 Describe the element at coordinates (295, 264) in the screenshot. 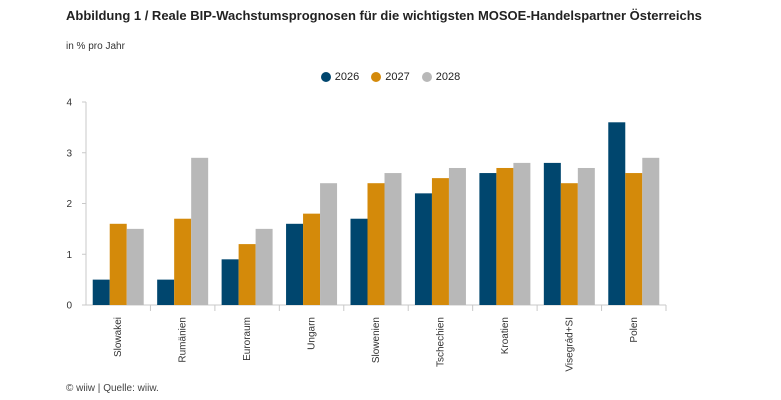

I see `bar-2026-ungarn` at that location.